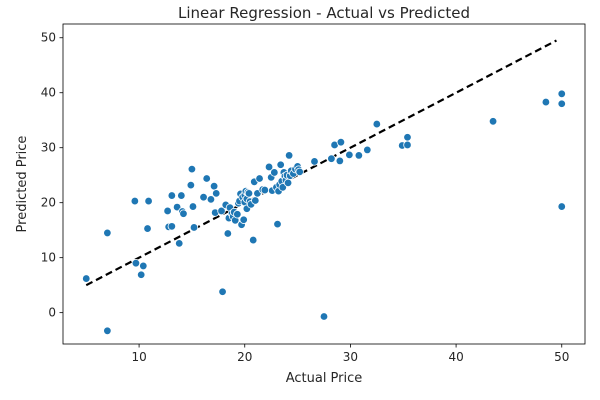  I want to click on x-tick-label: 10, so click(138, 357).